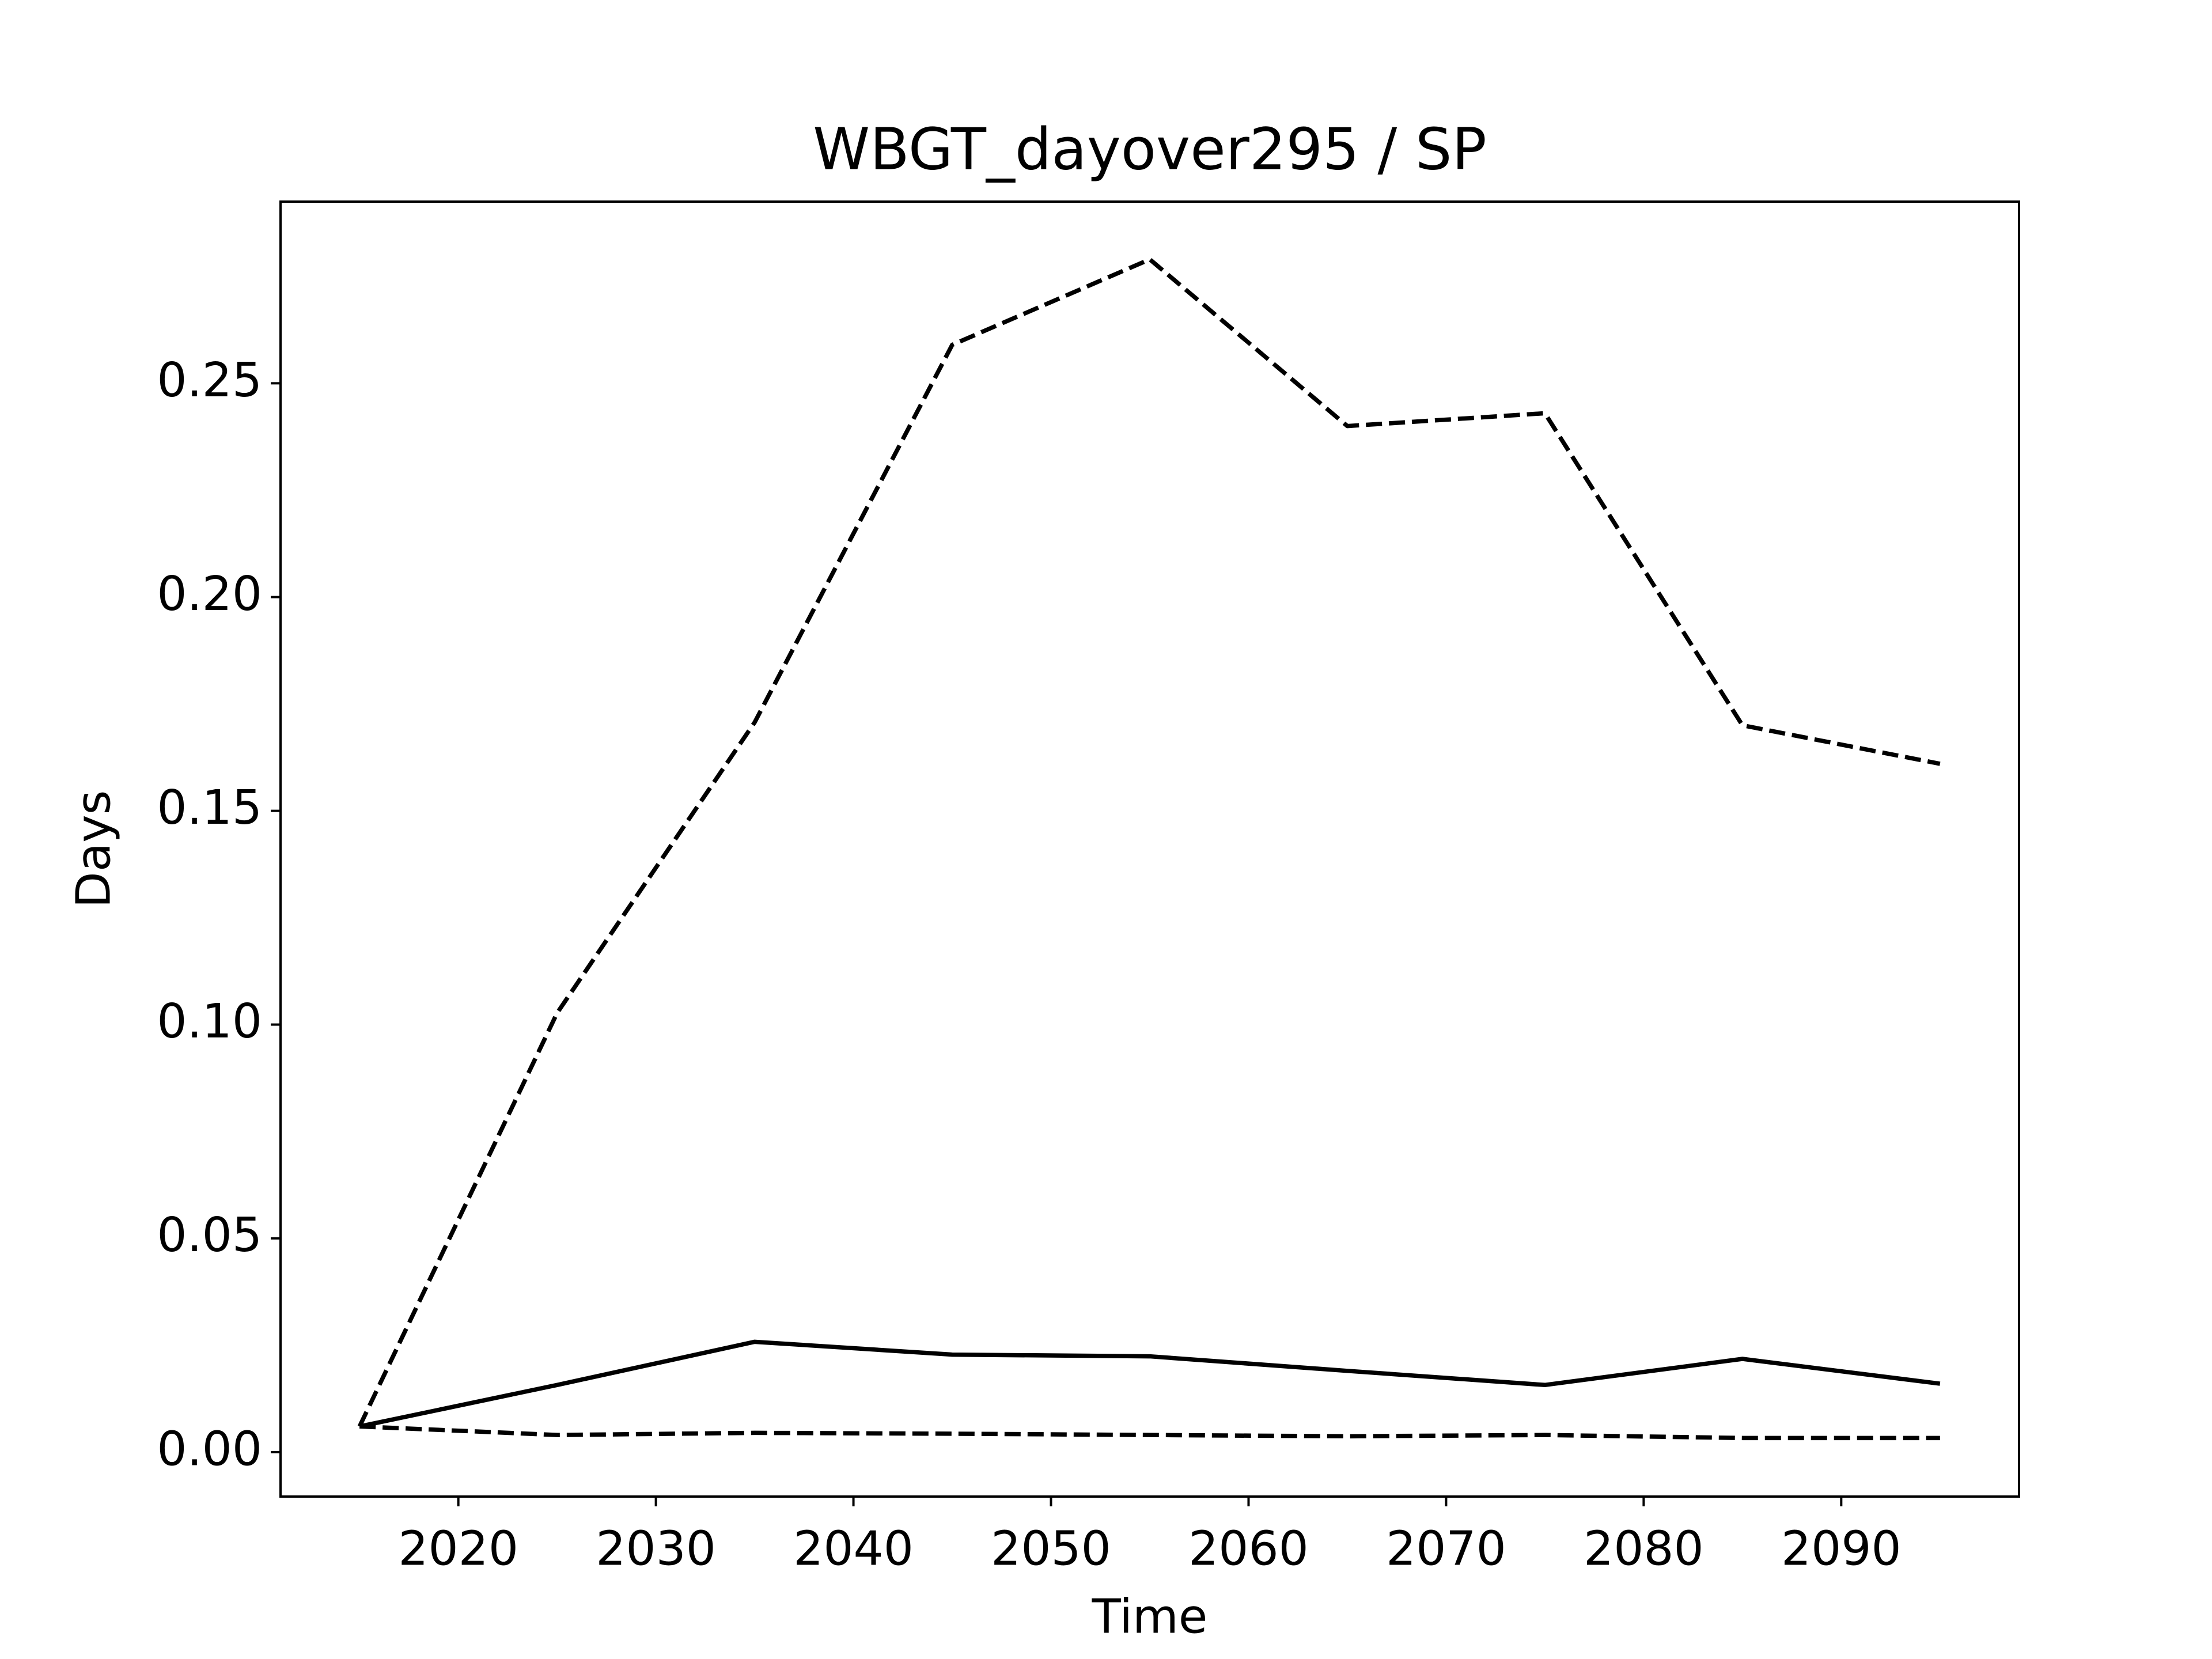 Image resolution: width=2212 pixels, height=1659 pixels. What do you see at coordinates (1446, 1548) in the screenshot?
I see `x-tick-label: 2070` at bounding box center [1446, 1548].